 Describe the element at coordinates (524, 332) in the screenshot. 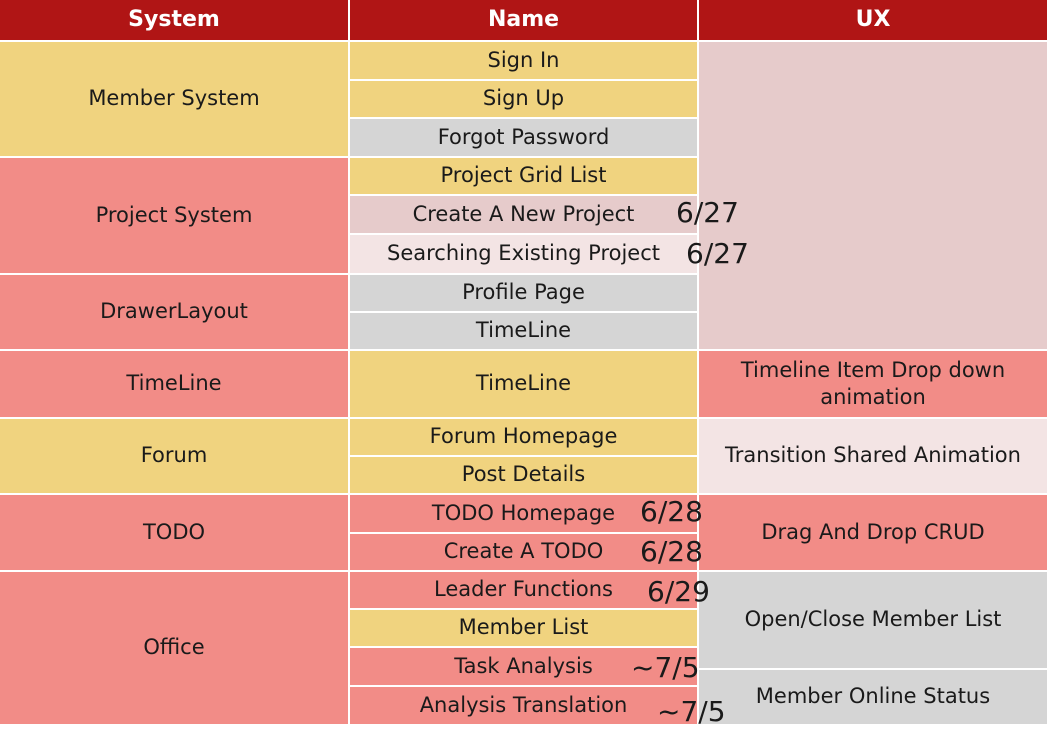

I see `name-timeline-drawer: TimeLine` at that location.